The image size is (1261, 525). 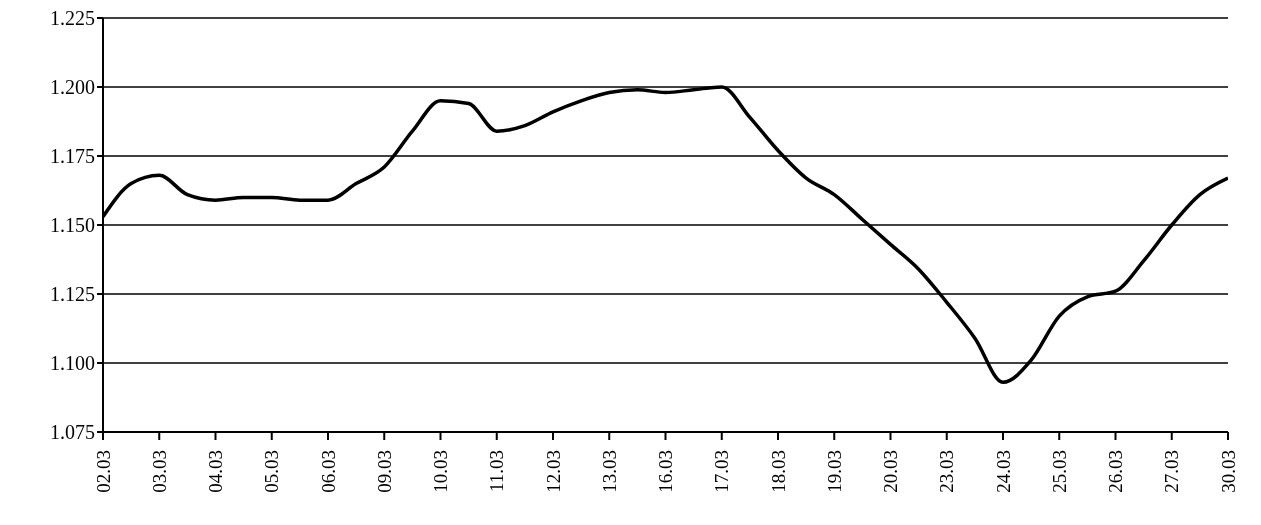 What do you see at coordinates (1172, 471) in the screenshot?
I see `x-tick-label: 27.03` at bounding box center [1172, 471].